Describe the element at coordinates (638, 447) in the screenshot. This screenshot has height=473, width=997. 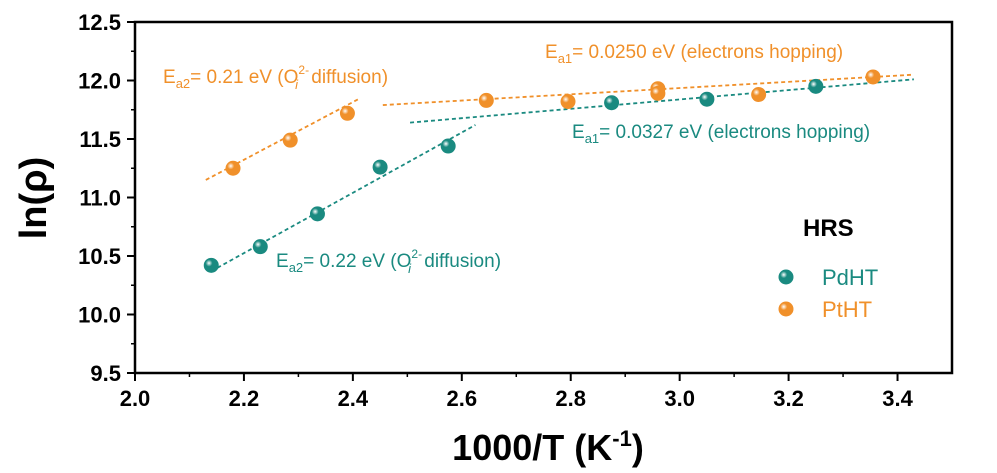
I see `x-axis-title-close: )` at that location.